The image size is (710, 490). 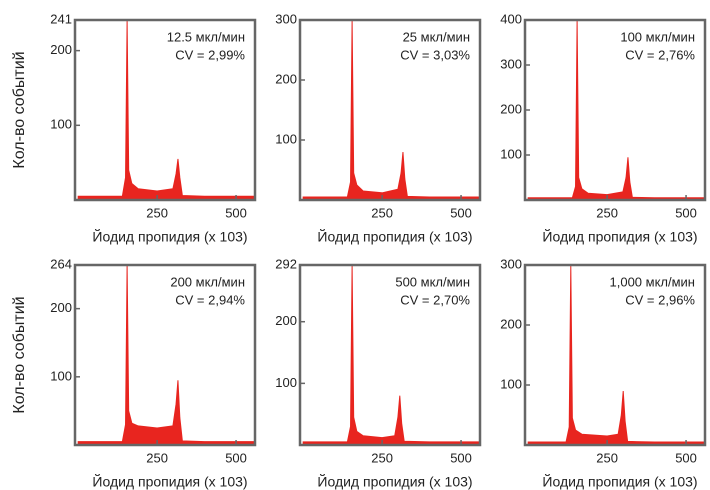 I want to click on annotation: CV = 2,96%, so click(x=660, y=299).